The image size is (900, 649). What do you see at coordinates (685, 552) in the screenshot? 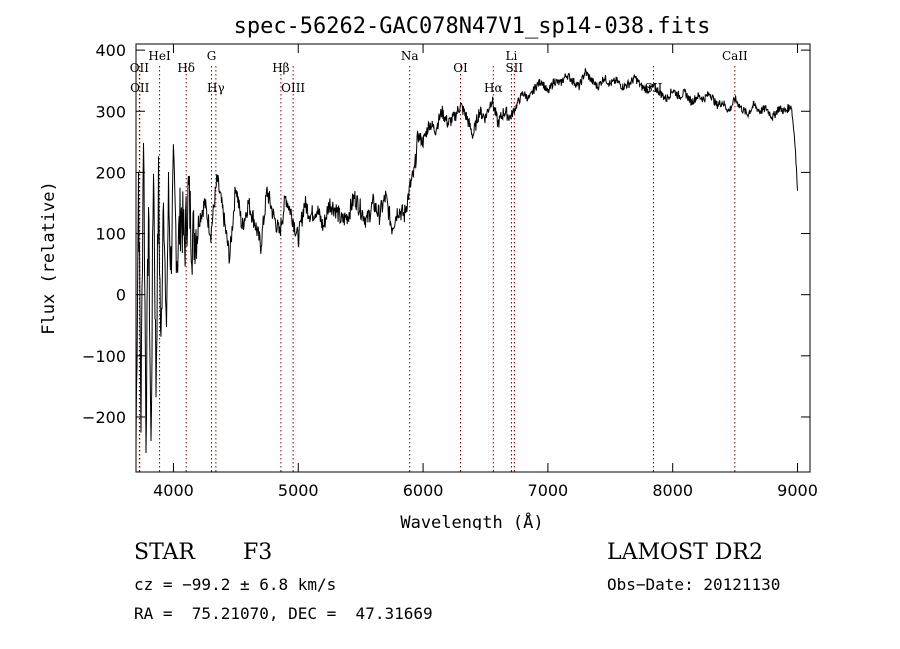
I see `survey-name: LAMOST DR2` at bounding box center [685, 552].